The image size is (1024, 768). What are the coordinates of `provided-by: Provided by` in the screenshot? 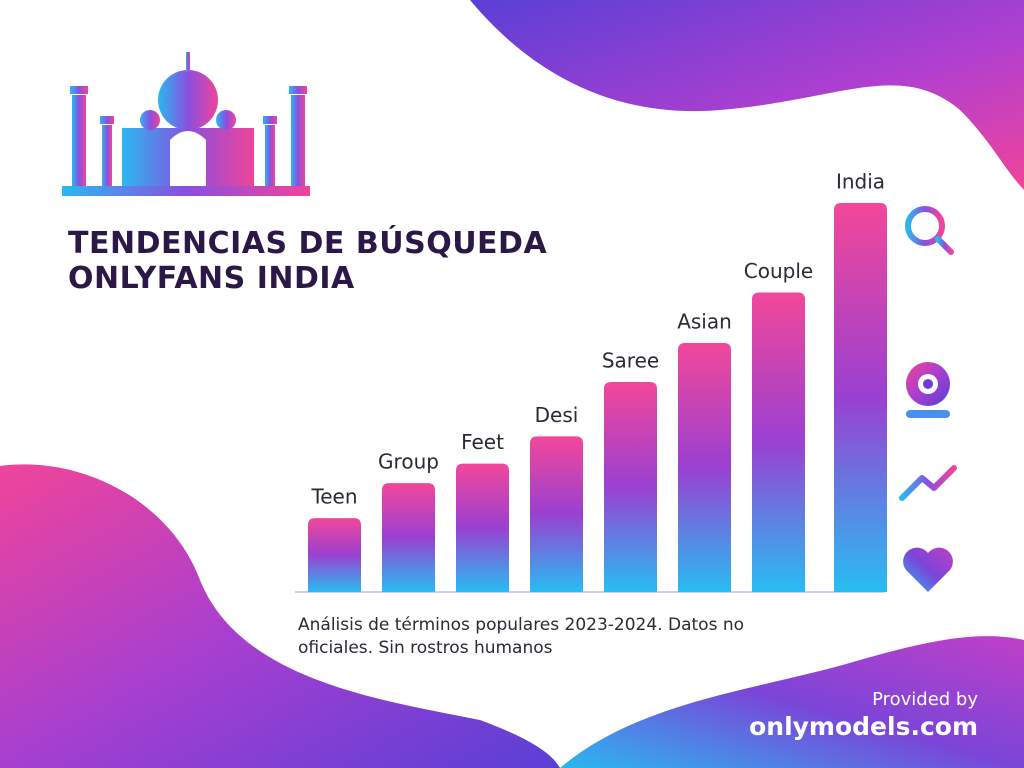 It's located at (925, 699).